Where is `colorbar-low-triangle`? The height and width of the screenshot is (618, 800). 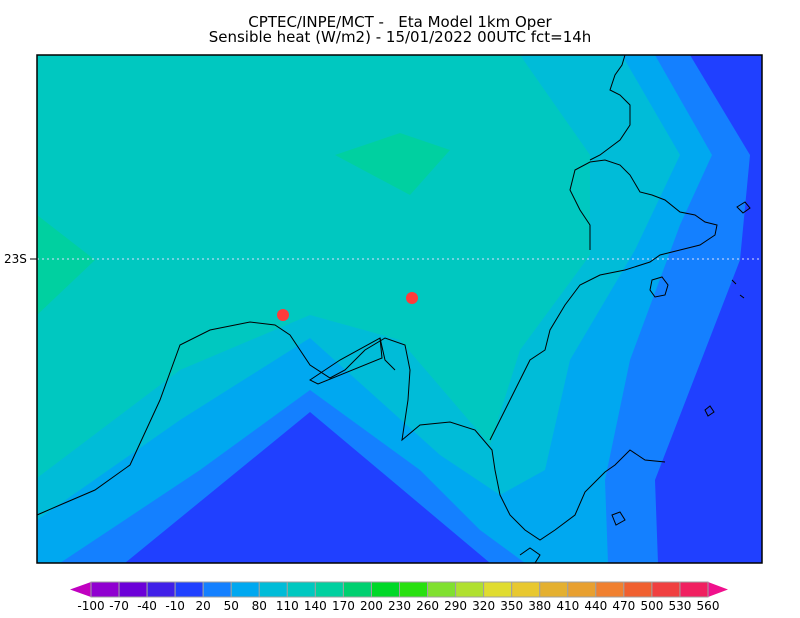
colorbar-low-triangle is located at coordinates (80, 589).